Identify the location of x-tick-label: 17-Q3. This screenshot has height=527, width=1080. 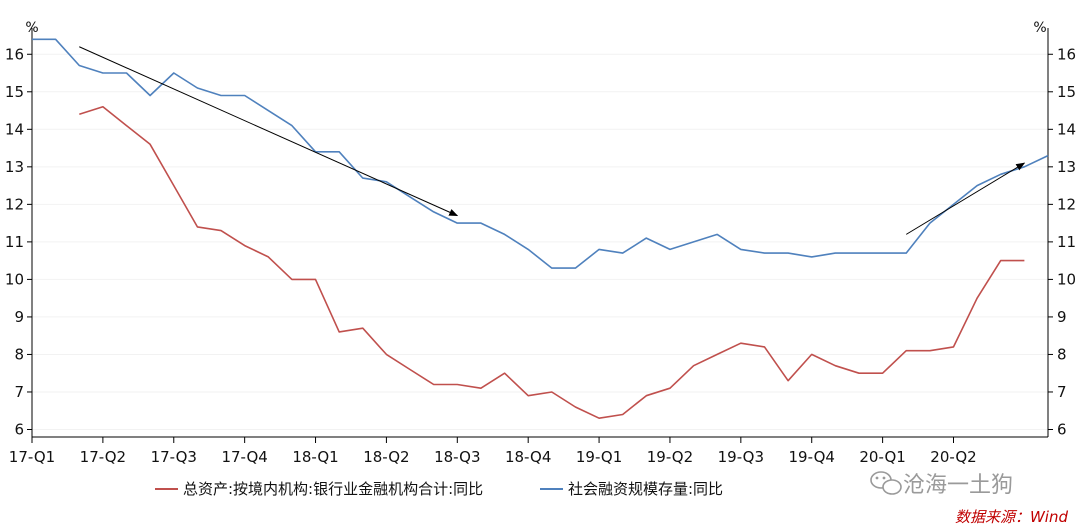
(174, 457).